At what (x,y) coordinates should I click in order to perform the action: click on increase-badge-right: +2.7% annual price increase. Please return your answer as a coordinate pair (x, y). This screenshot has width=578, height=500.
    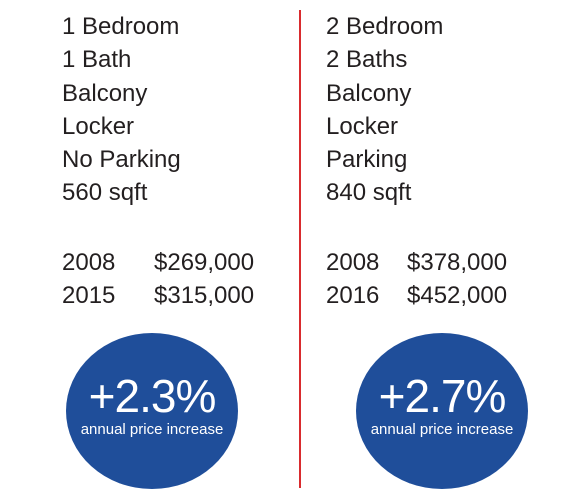
    Looking at the image, I should click on (442, 411).